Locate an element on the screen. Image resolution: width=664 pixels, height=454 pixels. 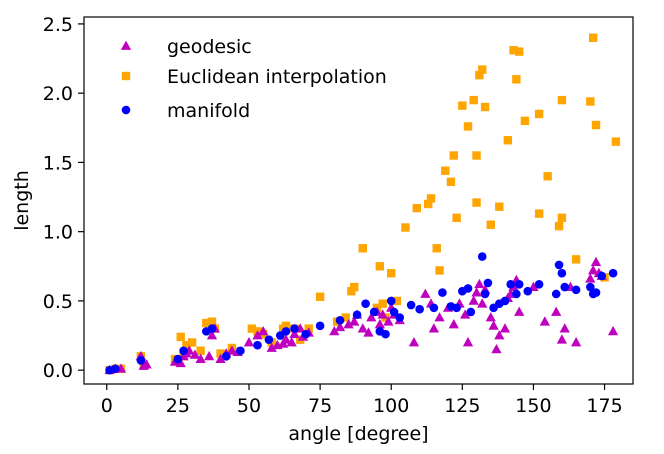
x-tick-label: 0 is located at coordinates (107, 406).